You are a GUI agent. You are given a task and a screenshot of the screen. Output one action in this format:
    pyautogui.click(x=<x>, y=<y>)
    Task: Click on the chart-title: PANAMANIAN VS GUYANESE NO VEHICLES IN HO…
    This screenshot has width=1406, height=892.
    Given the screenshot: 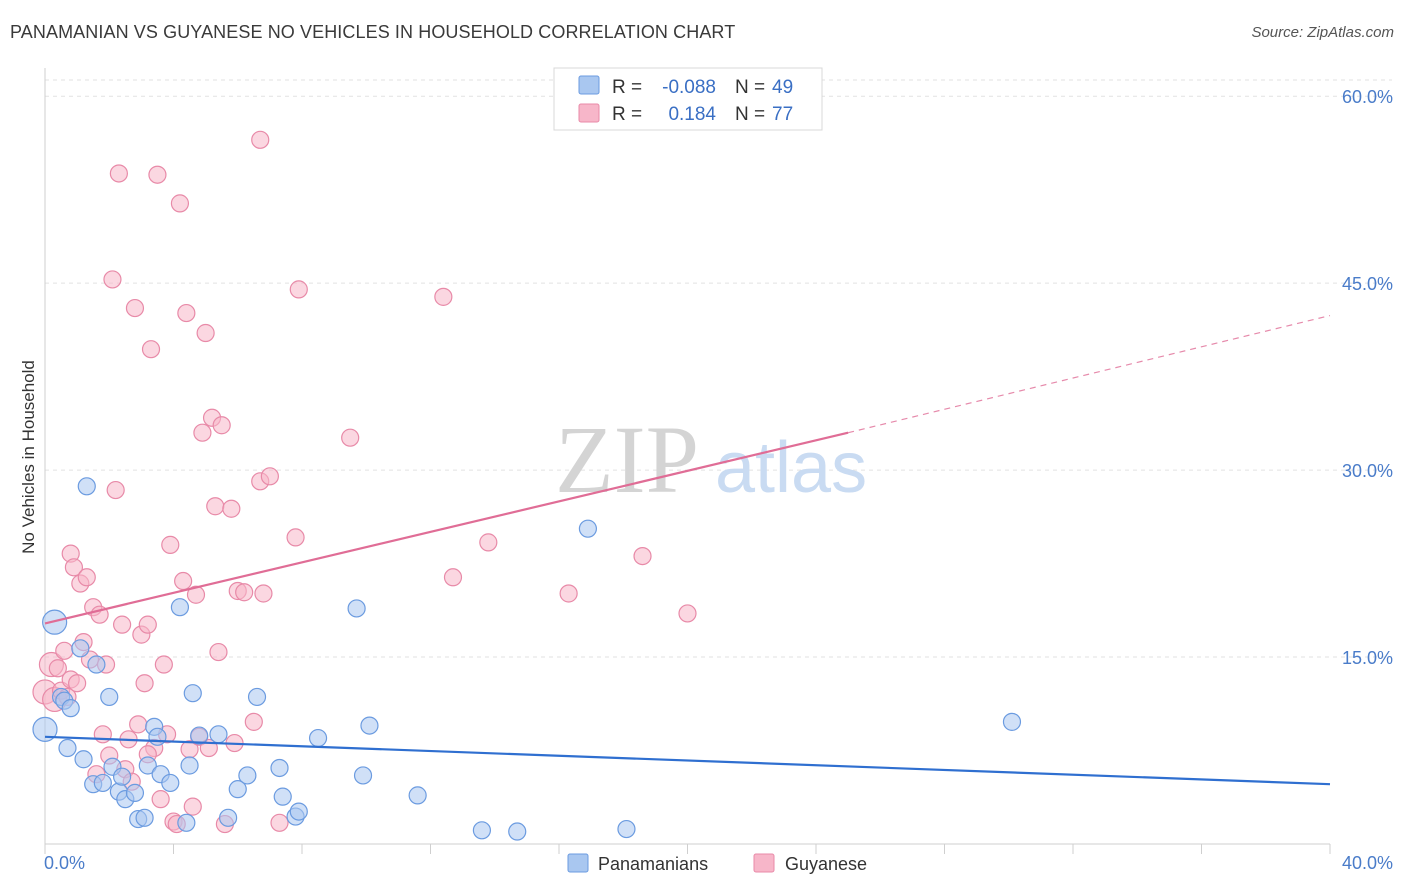 What is the action you would take?
    pyautogui.click(x=373, y=32)
    